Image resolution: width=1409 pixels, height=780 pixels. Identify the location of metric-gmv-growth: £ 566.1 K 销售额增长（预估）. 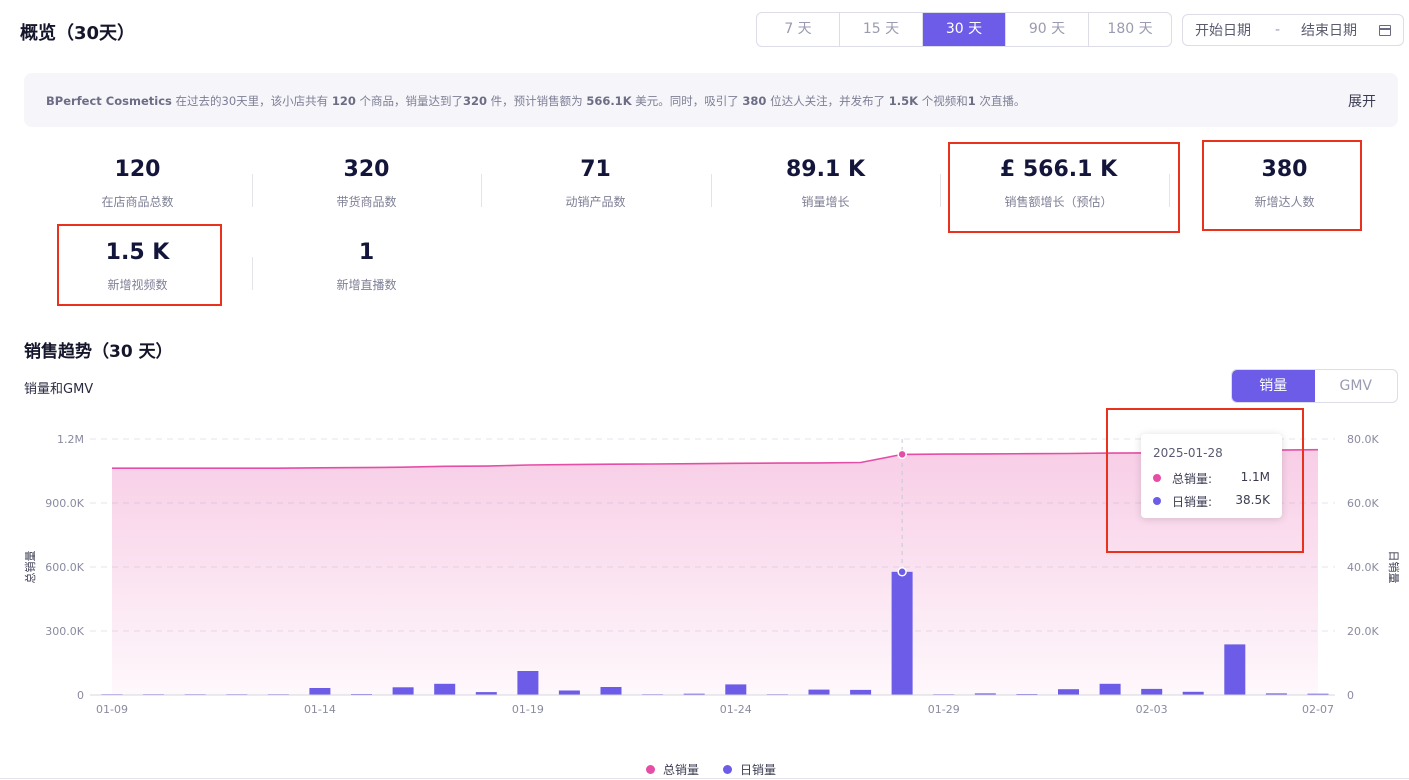
(1058, 182).